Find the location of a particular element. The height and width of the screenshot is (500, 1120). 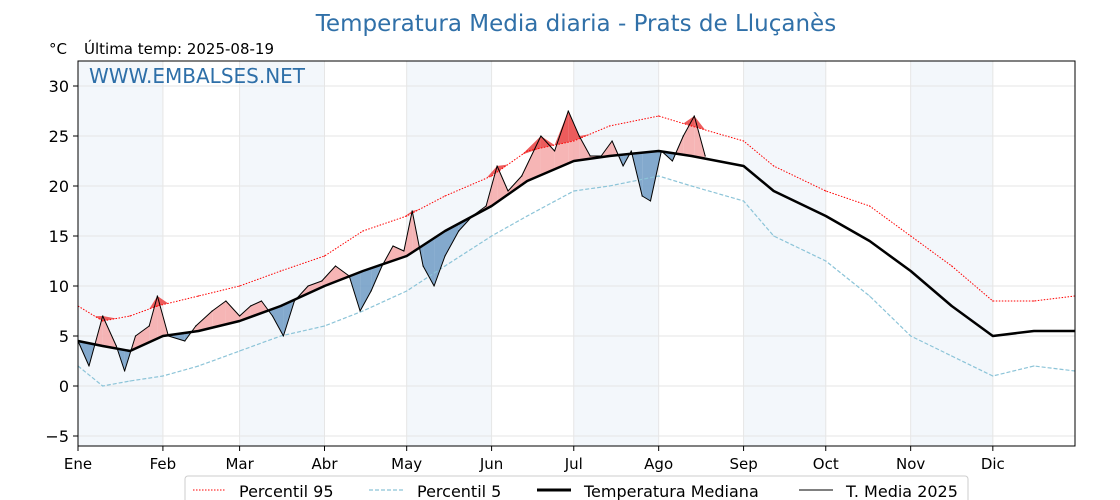

x-tick-label-Ene: Ene is located at coordinates (78, 464).